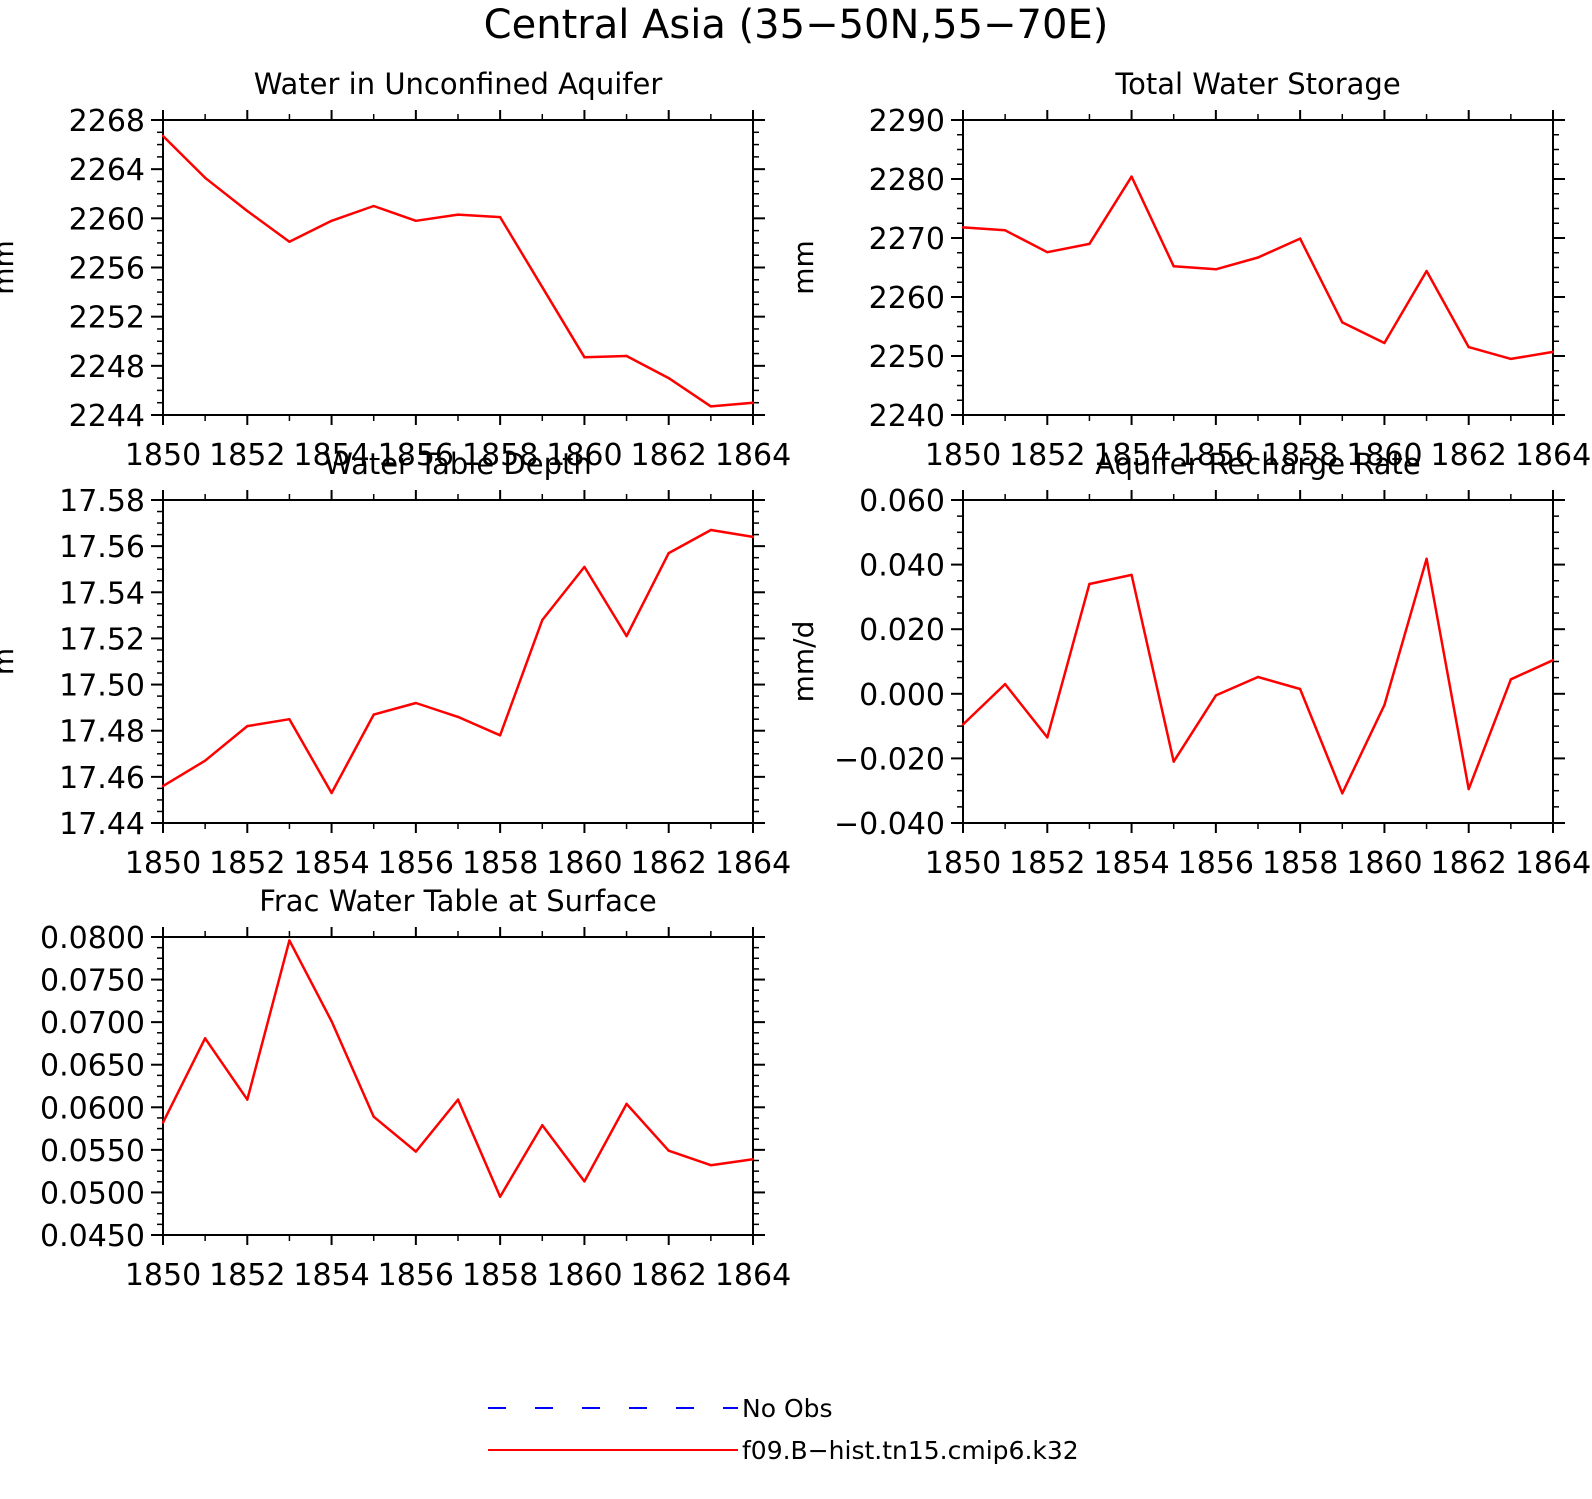 The width and height of the screenshot is (1592, 1499). What do you see at coordinates (102, 778) in the screenshot?
I see `y-tick-label: 17.46` at bounding box center [102, 778].